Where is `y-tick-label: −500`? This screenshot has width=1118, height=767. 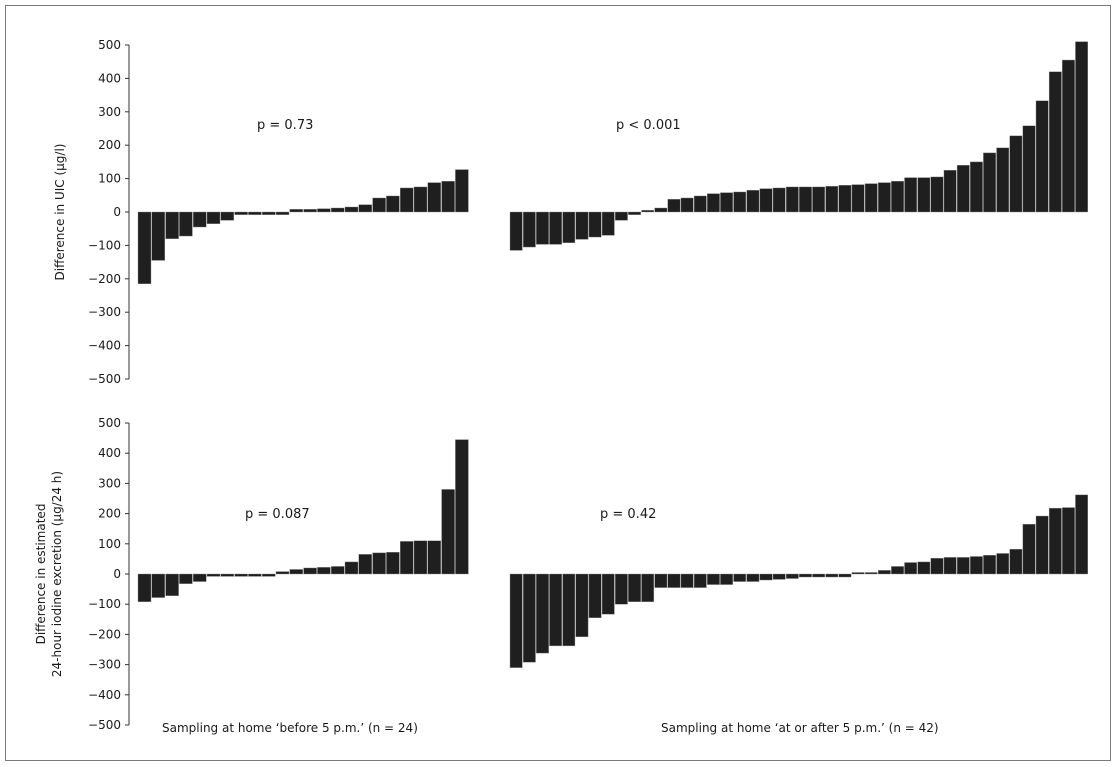 y-tick-label: −500 is located at coordinates (104, 725).